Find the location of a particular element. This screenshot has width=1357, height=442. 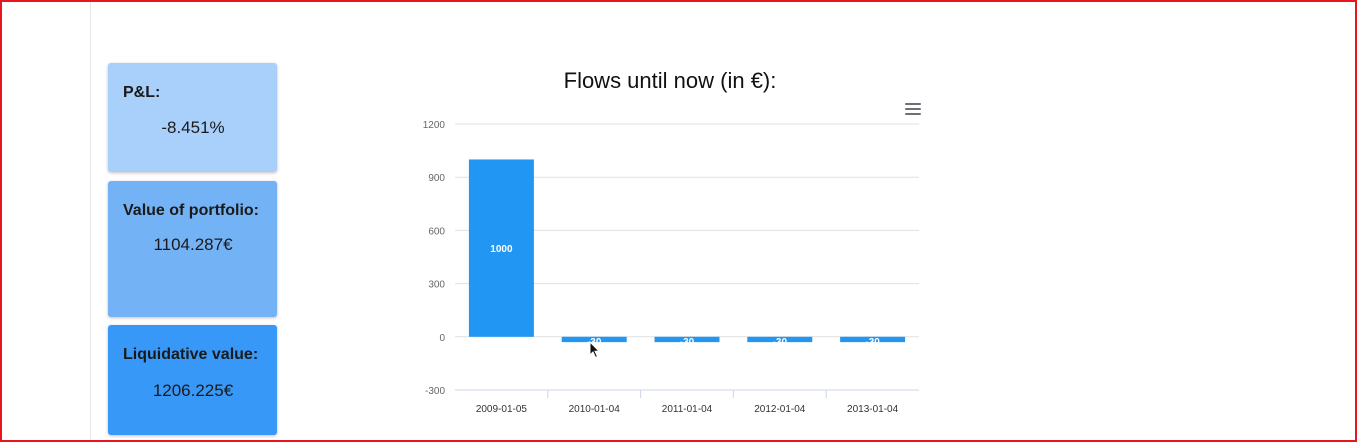

y-tick-label: 600 is located at coordinates (436, 231).